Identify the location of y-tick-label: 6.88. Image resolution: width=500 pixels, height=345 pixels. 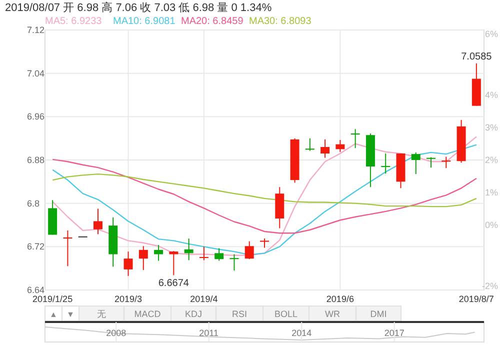
(36, 160).